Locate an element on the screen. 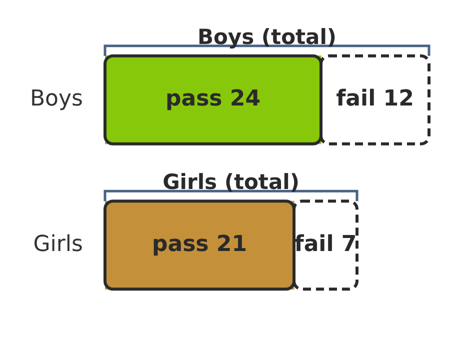 The image size is (455, 345). annotation: Girls (total) is located at coordinates (231, 182).